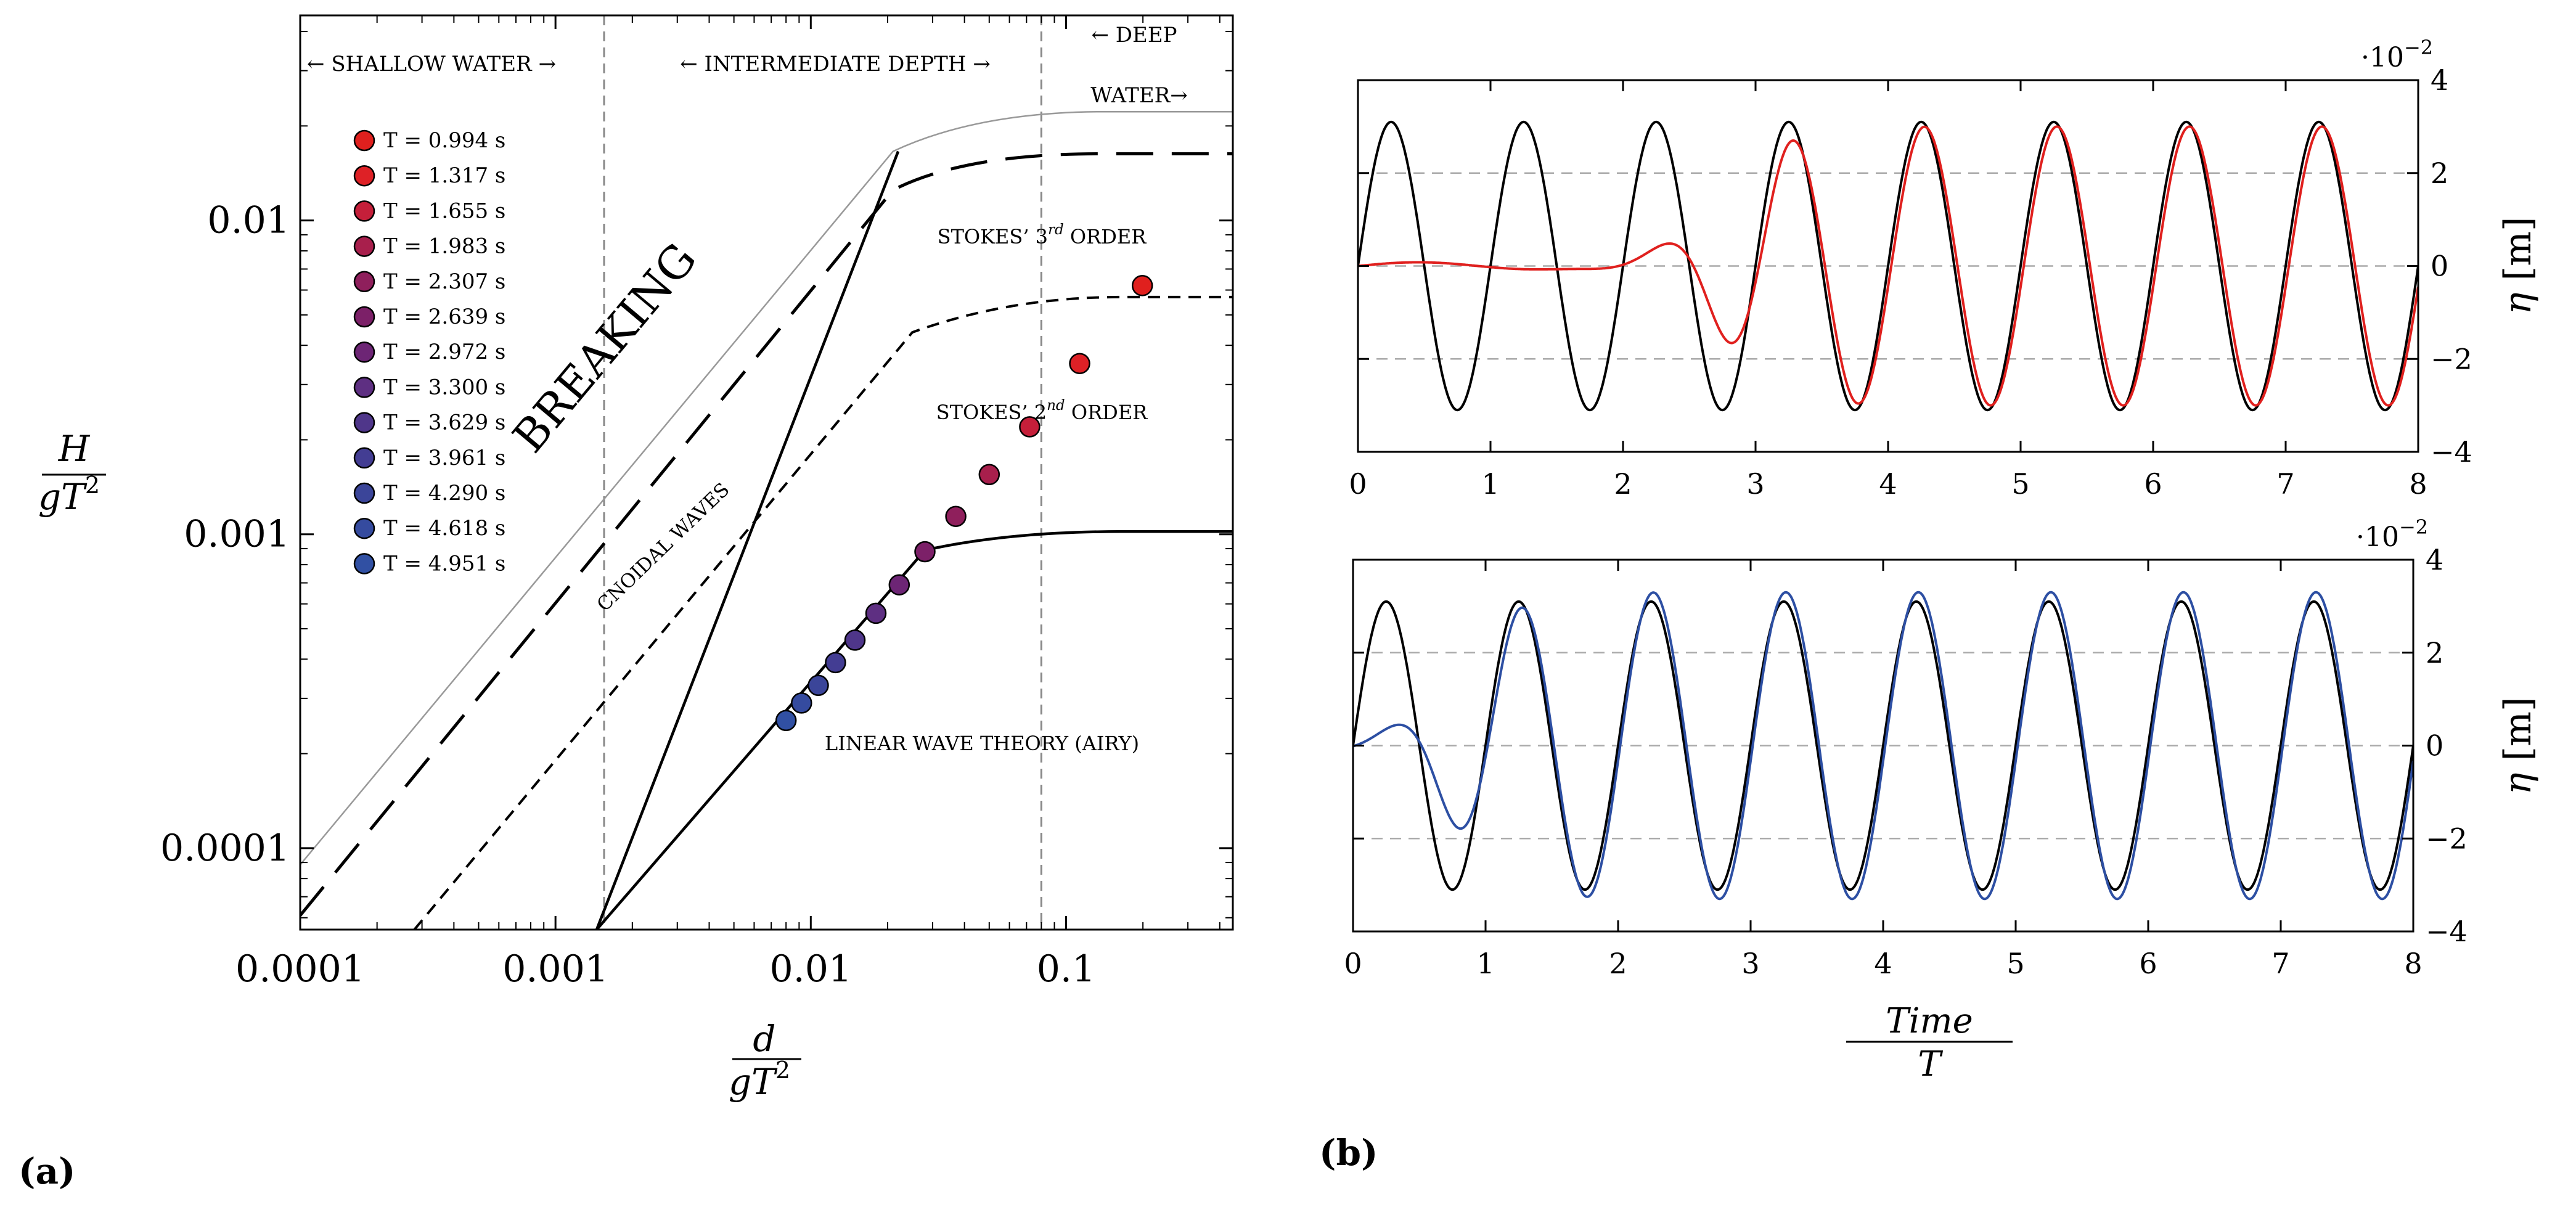 The height and width of the screenshot is (1207, 2576). I want to click on legend-entry: T = 2.639 s, so click(444, 317).